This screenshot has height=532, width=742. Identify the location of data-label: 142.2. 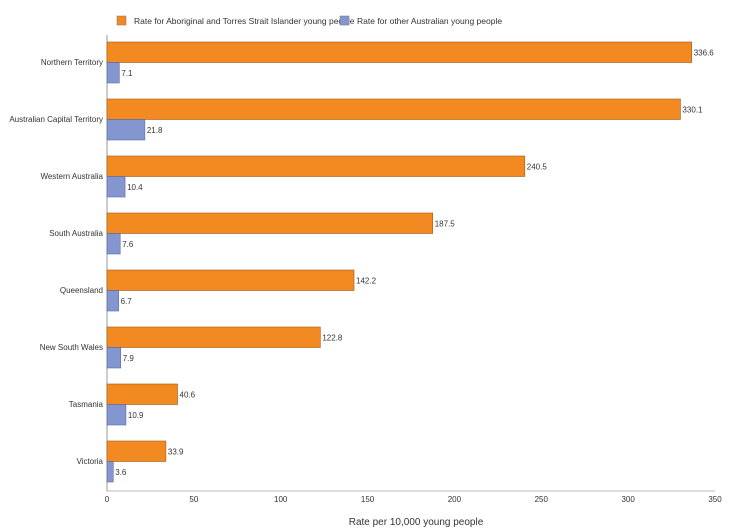
(366, 280).